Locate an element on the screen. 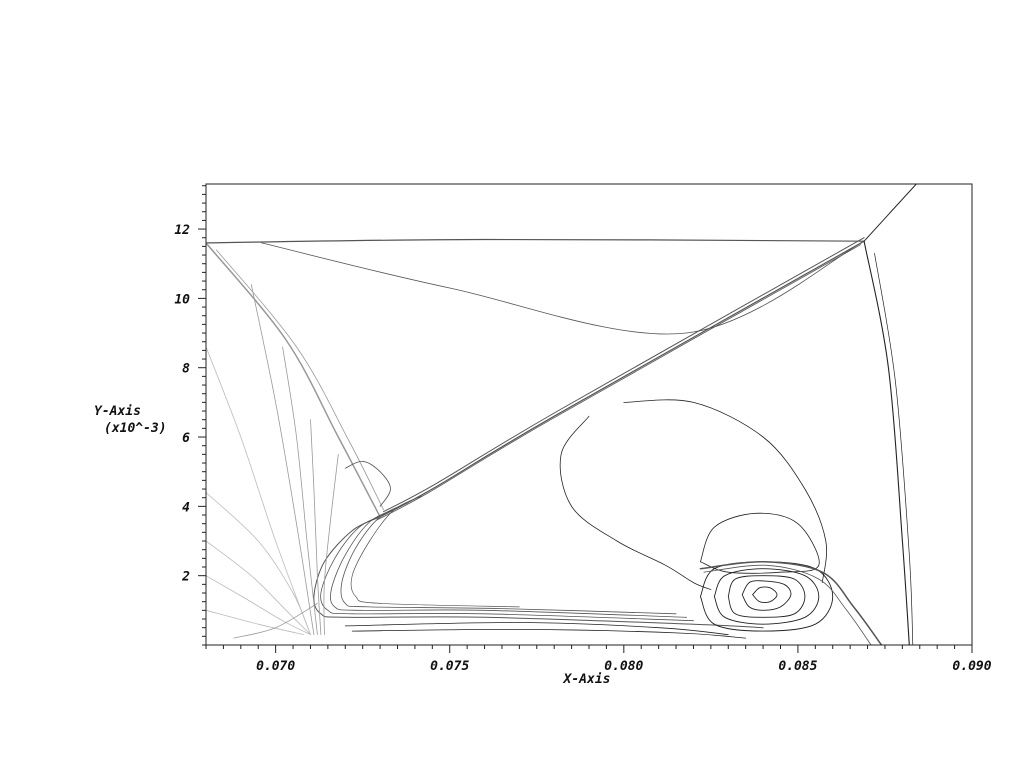  x-tick-label: 0.085 is located at coordinates (797, 666).